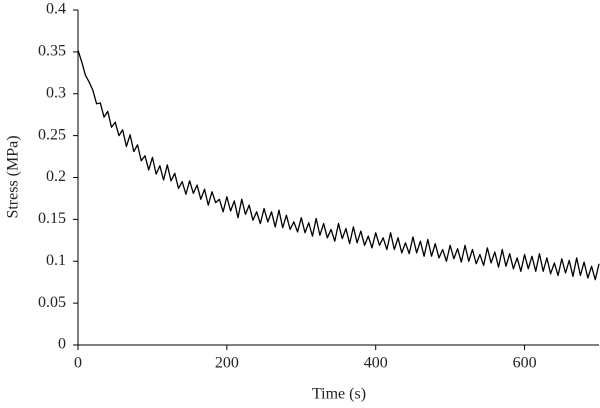 The image size is (600, 408). What do you see at coordinates (376, 363) in the screenshot?
I see `x-tick-label: 400` at bounding box center [376, 363].